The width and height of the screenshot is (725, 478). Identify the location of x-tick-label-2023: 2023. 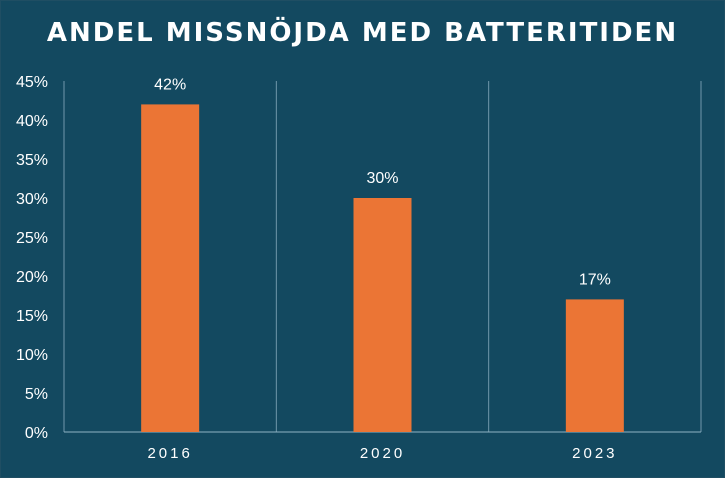
(594, 453).